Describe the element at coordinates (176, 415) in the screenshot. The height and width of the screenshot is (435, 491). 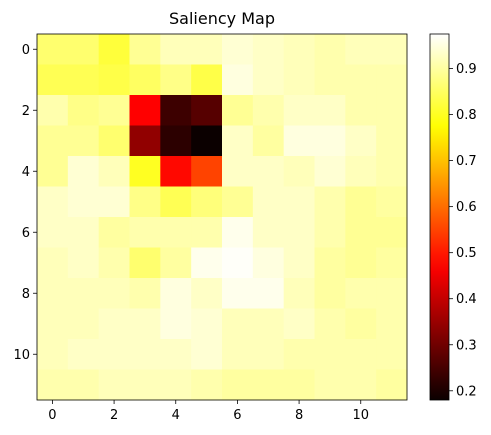
I see `x-tick-label: 4` at that location.